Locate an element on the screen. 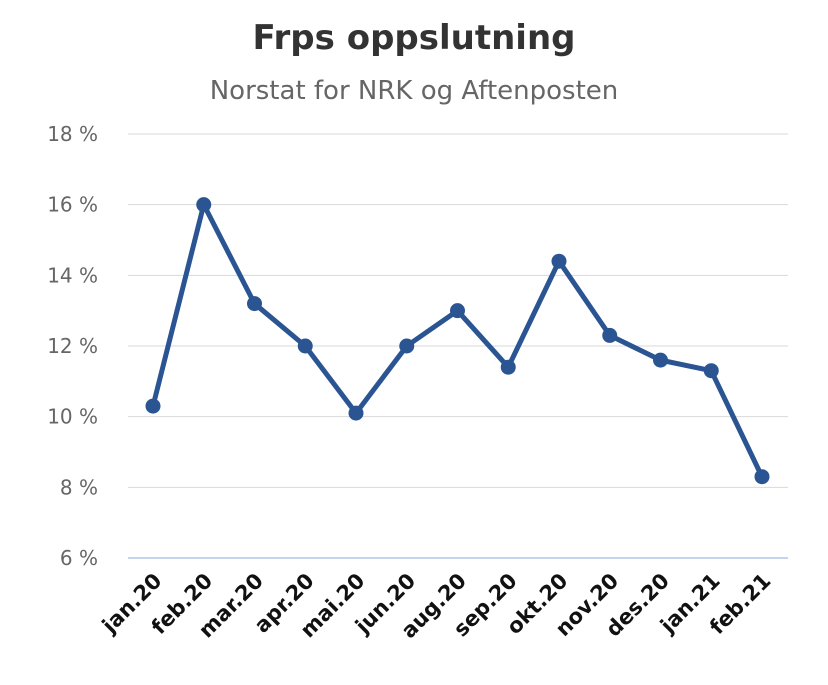  y-tick-label: 14 % is located at coordinates (72, 275).